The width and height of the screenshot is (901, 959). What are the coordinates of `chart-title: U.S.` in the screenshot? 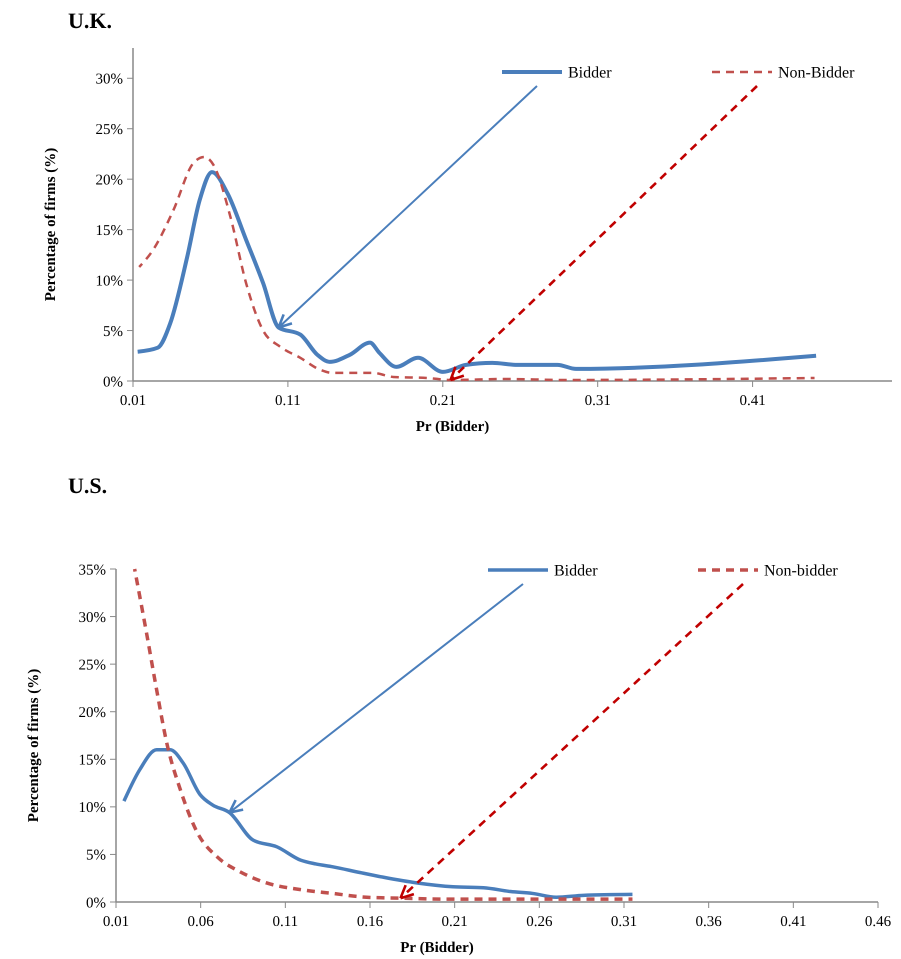 It's located at (88, 485).